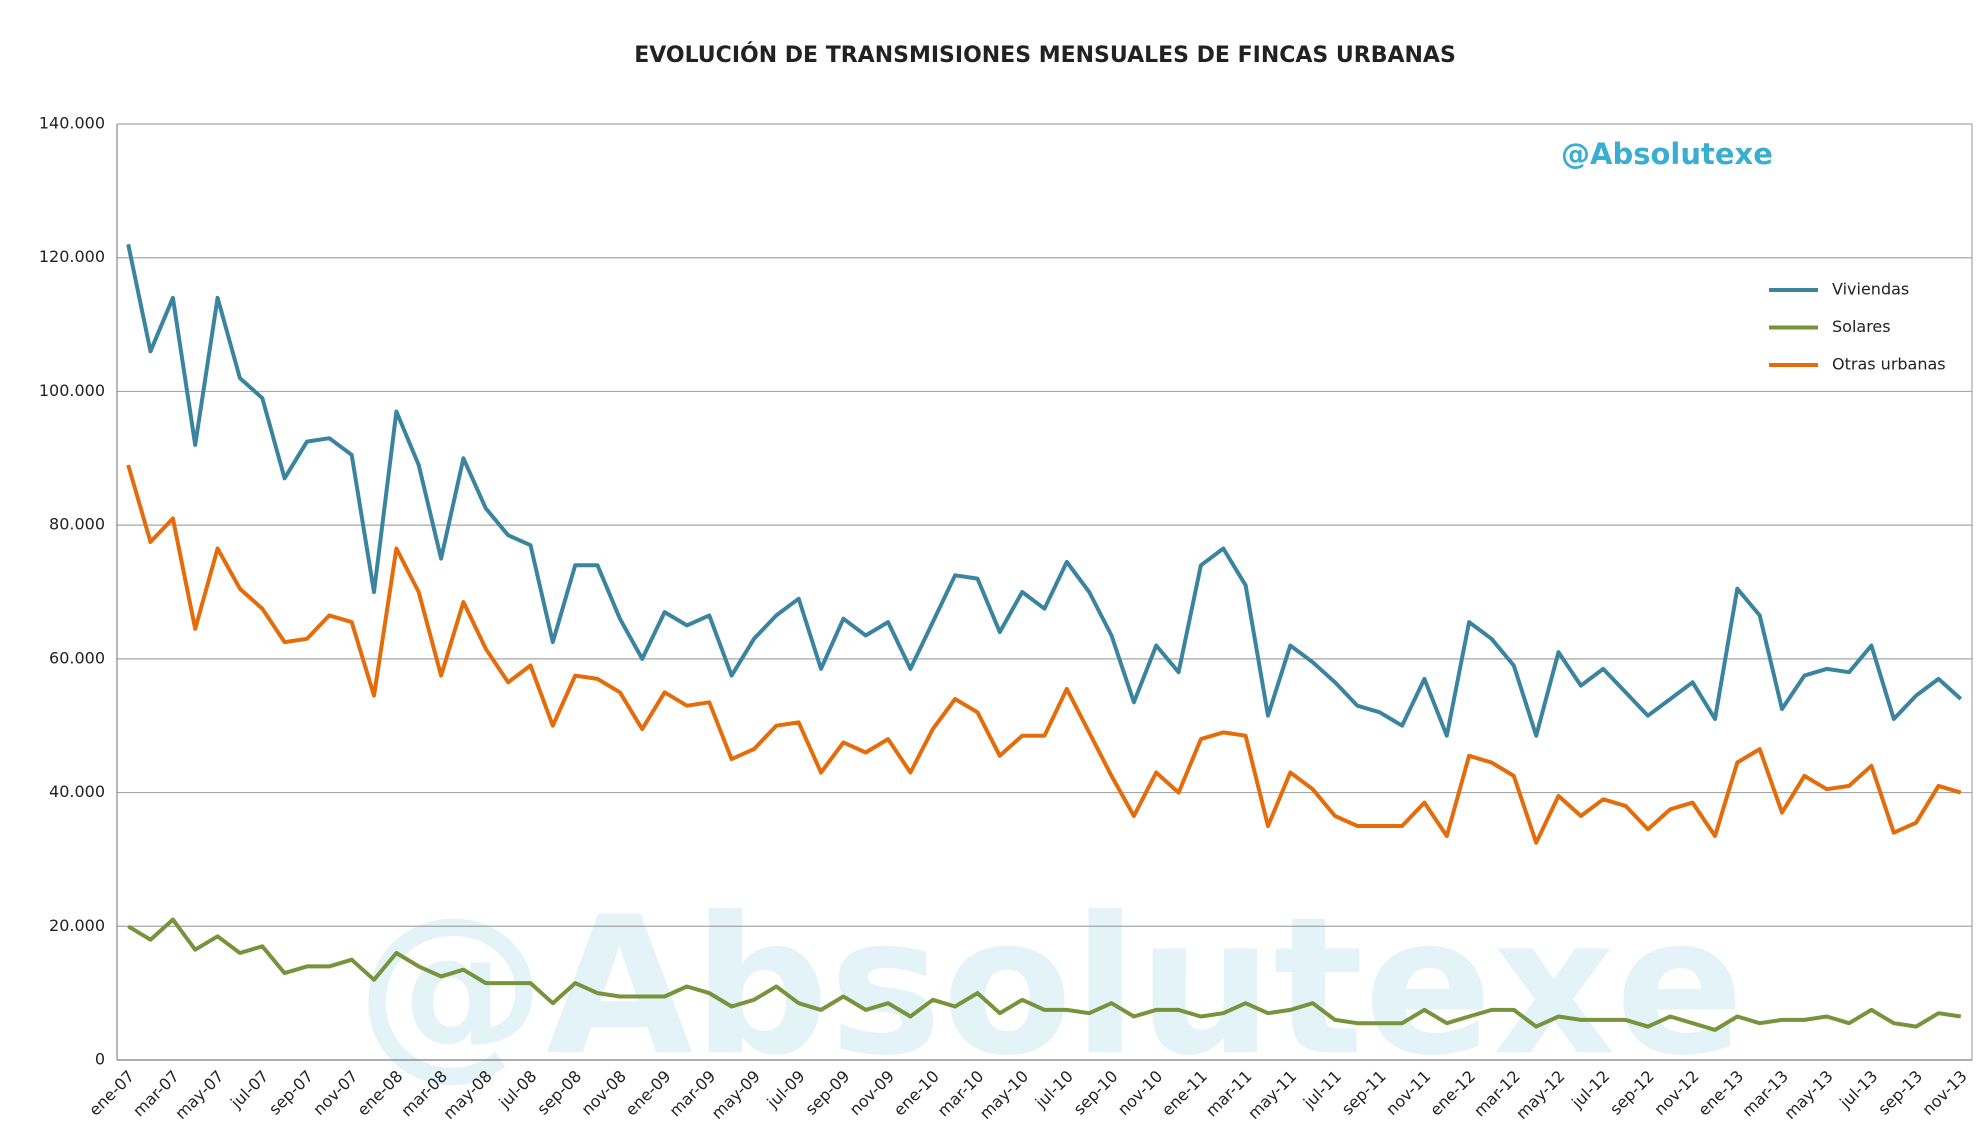 Image resolution: width=1988 pixels, height=1147 pixels. Describe the element at coordinates (100, 1059) in the screenshot. I see `y-tick-label: 0` at that location.